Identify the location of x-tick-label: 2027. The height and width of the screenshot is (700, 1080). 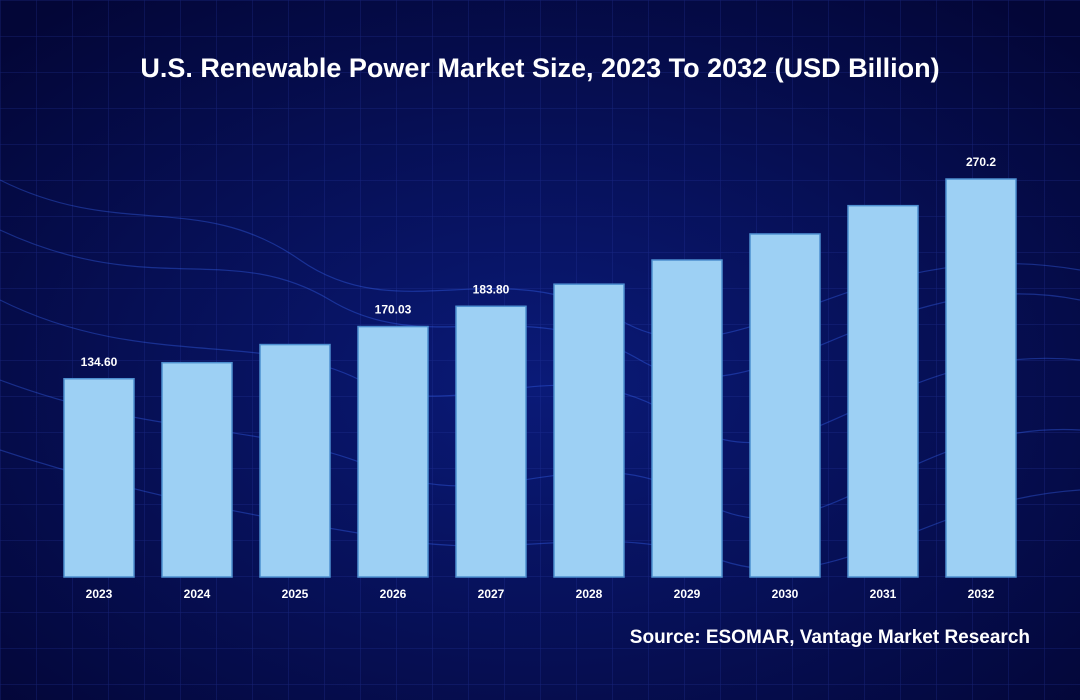
(491, 594).